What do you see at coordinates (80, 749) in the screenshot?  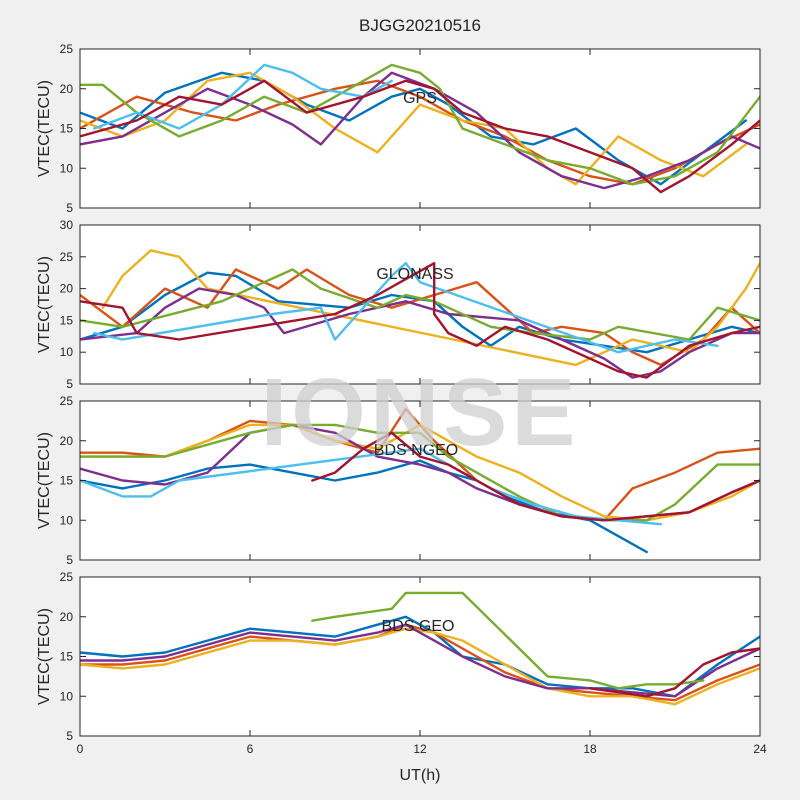 I see `x-tick-label: 0` at bounding box center [80, 749].